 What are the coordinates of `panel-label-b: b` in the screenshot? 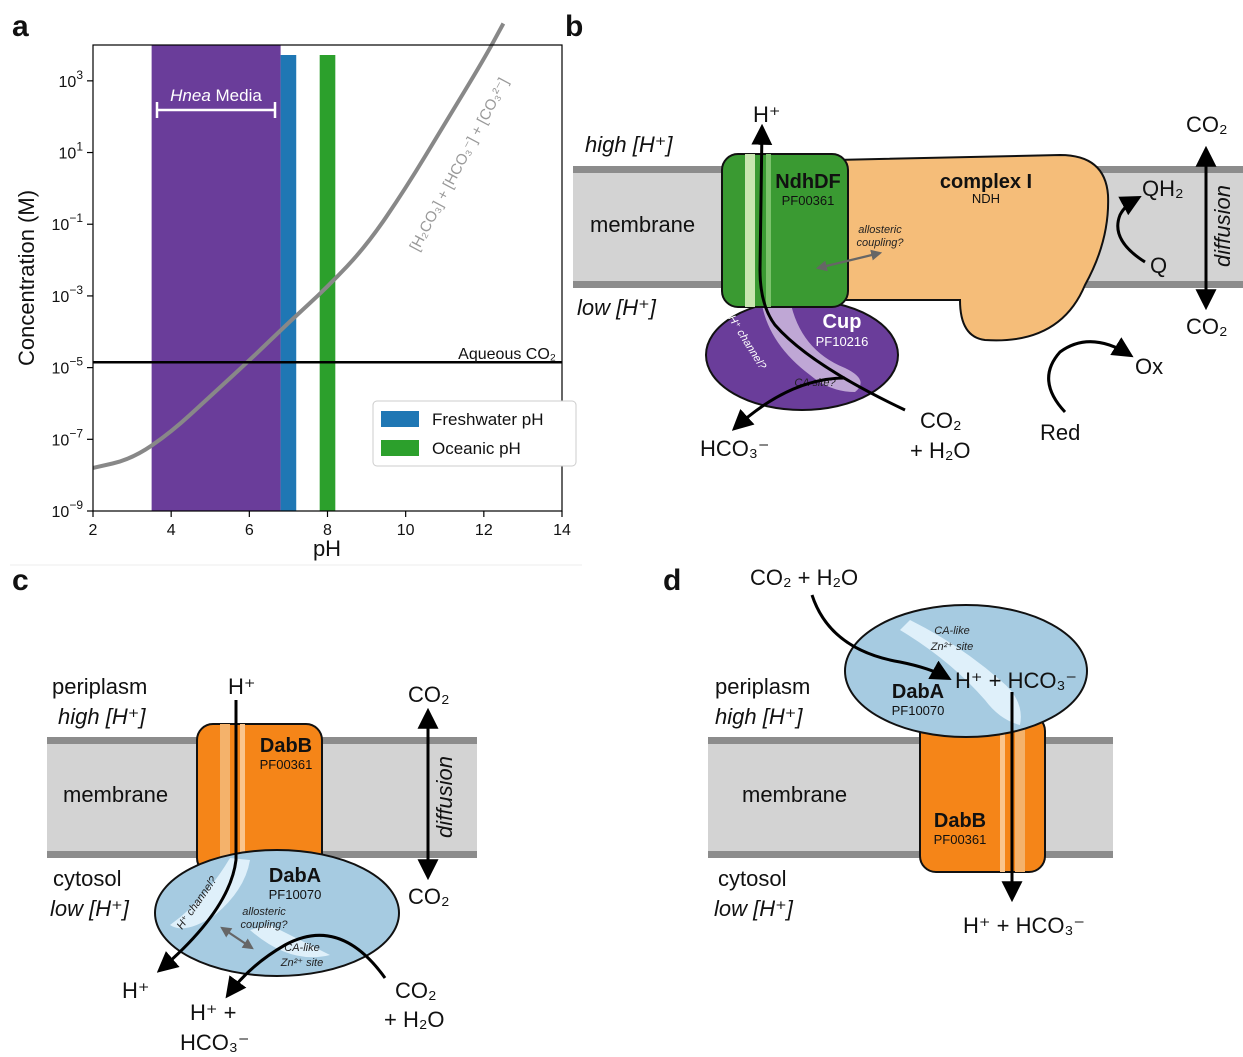 It's located at (574, 26).